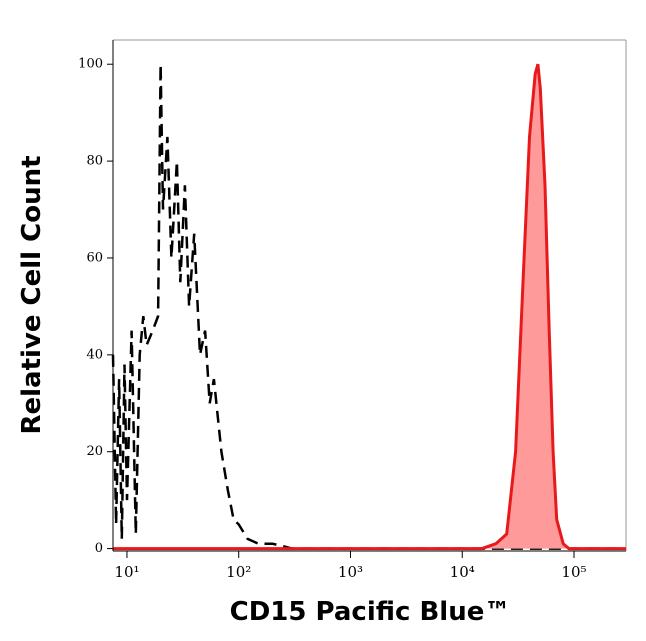 This screenshot has width=646, height=641. Describe the element at coordinates (94, 161) in the screenshot. I see `y-tick-label: 80` at that location.